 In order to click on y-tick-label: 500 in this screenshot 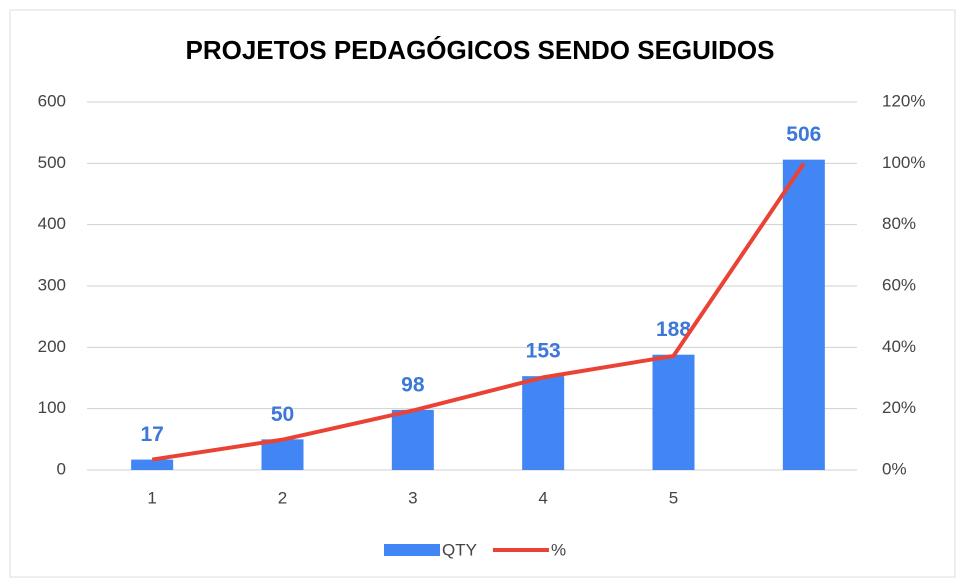, I will do `click(52, 162)`.